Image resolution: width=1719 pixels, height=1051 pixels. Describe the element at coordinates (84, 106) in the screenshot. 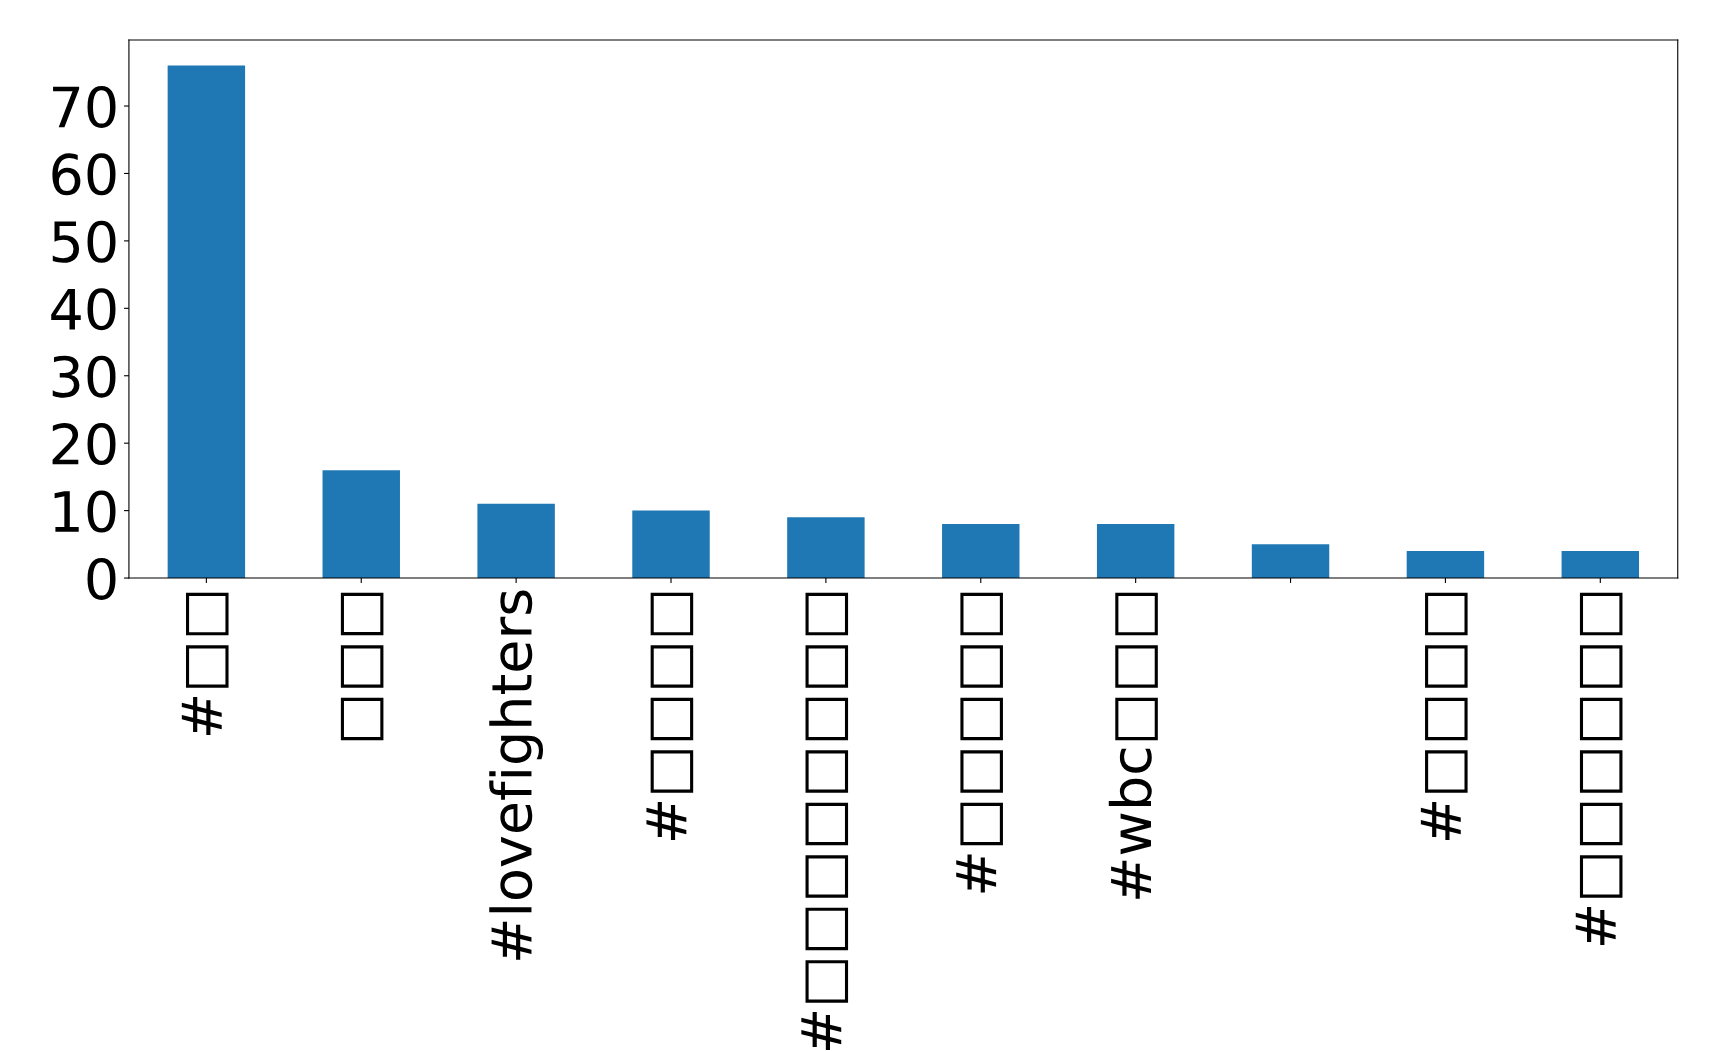

I see `y-tick-label: 70` at that location.